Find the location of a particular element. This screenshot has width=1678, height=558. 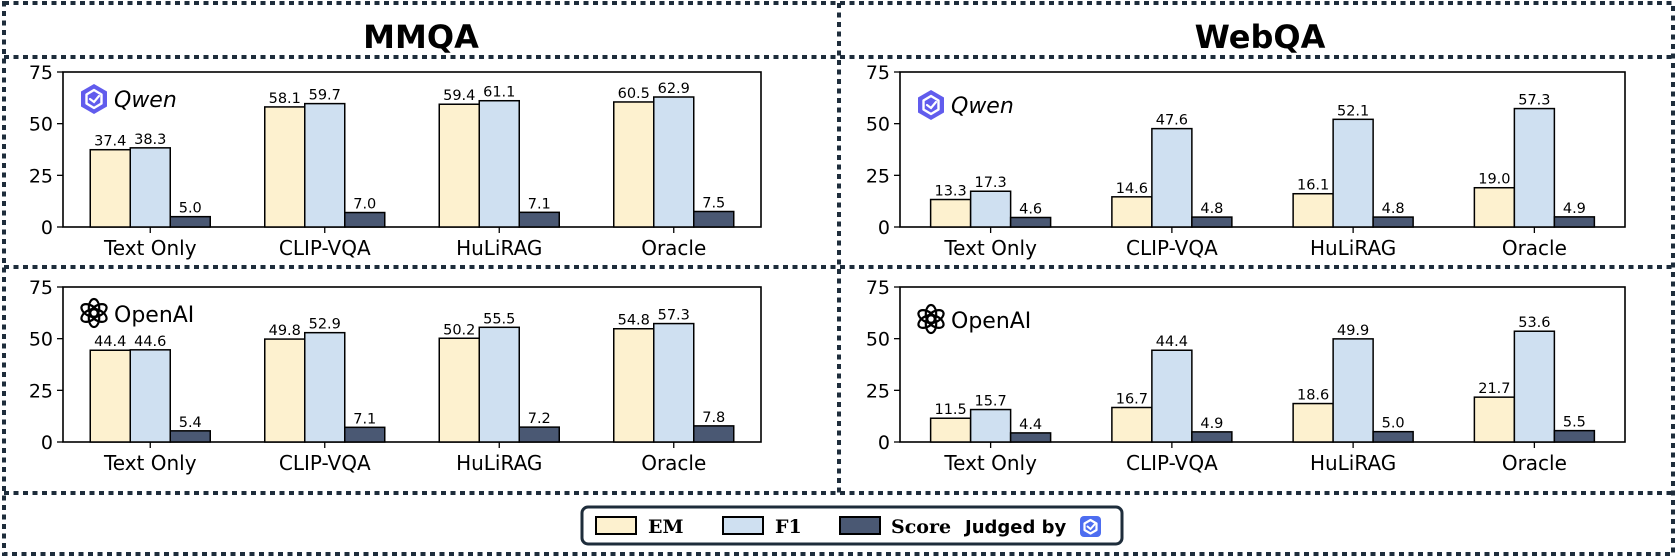

value-label-f1-clip-vqa: 59.7 is located at coordinates (325, 96).